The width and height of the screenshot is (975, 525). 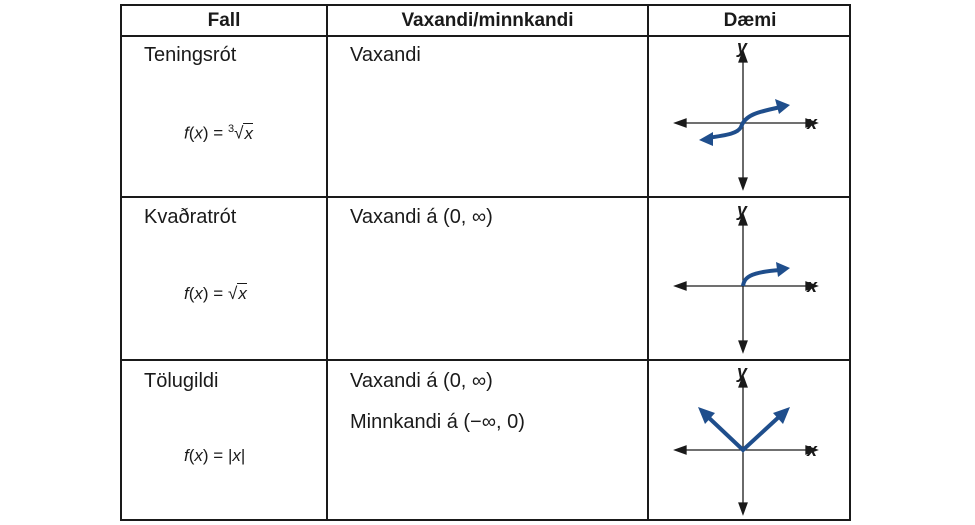 I want to click on abs-arg: x, so click(x=236, y=455).